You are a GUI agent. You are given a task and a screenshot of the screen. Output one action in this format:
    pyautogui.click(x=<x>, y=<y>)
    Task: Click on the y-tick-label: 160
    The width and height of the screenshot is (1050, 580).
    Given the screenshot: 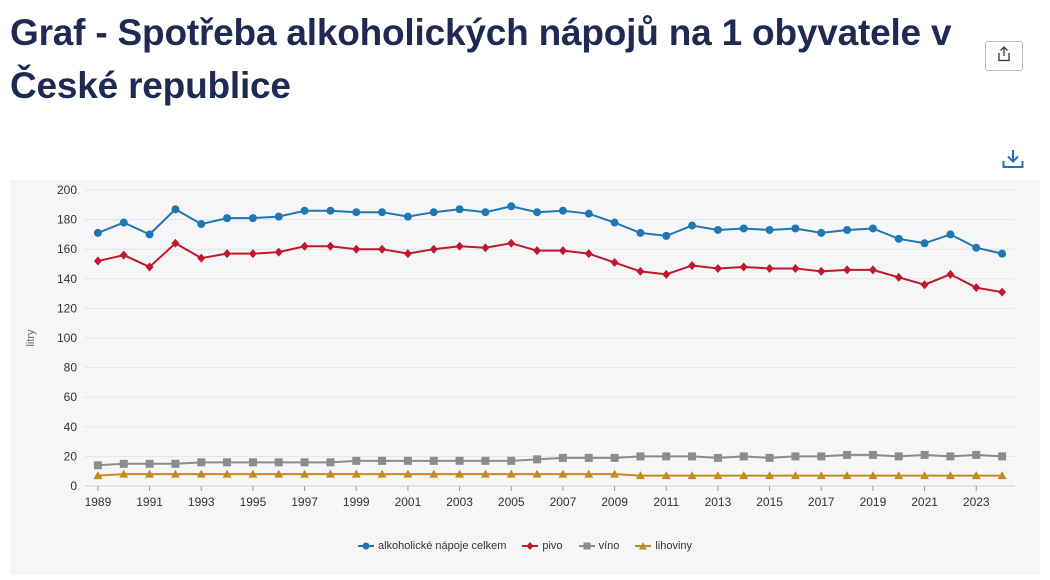 What is the action you would take?
    pyautogui.click(x=67, y=249)
    